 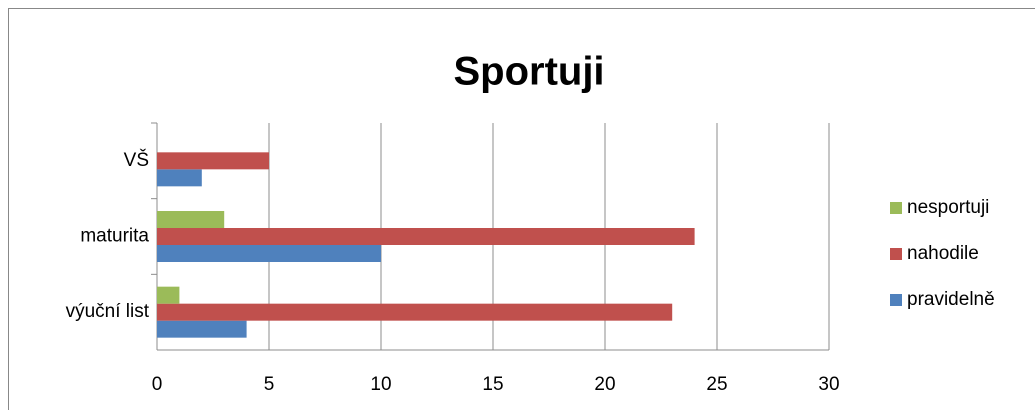 I want to click on x-tick-label: 10, so click(x=380, y=384).